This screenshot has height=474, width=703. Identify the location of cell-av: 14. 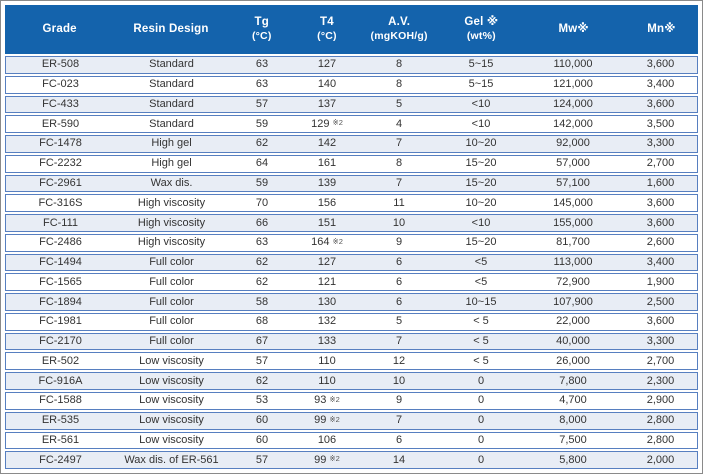
(399, 459).